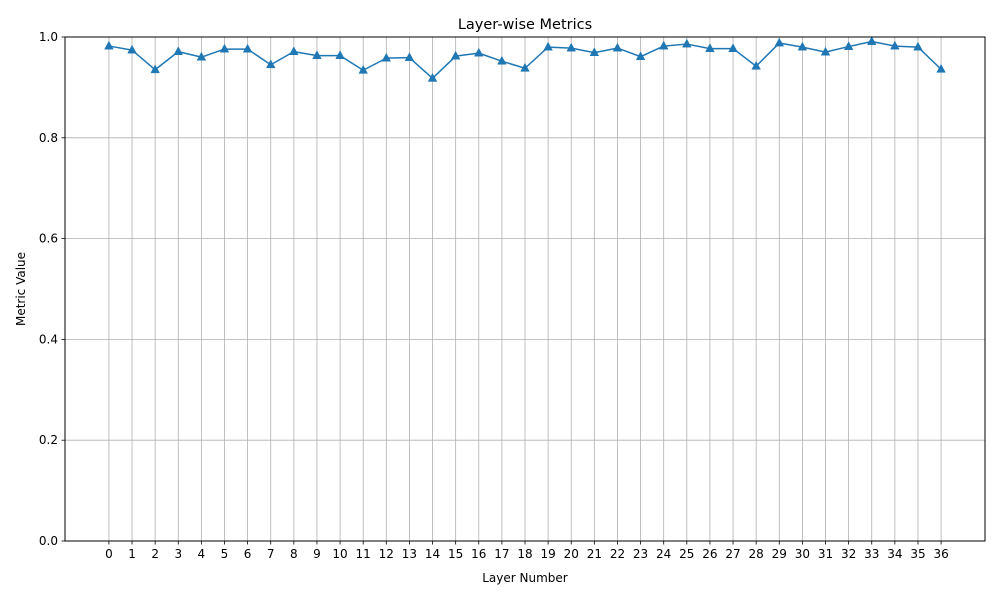 The image size is (1000, 600). Describe the element at coordinates (363, 554) in the screenshot. I see `x-tick-label: 11` at that location.